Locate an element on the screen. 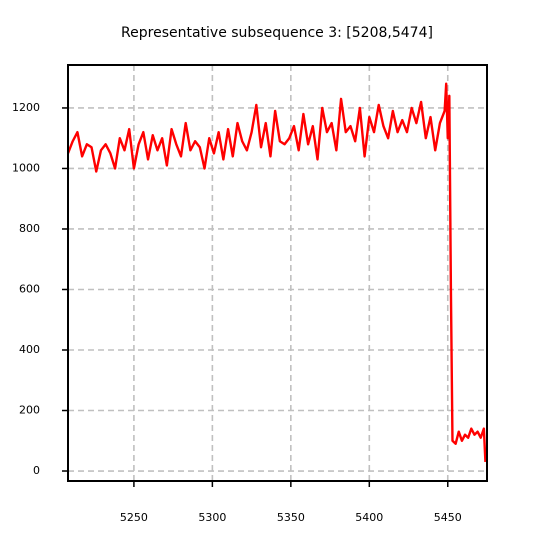 Image resolution: width=540 pixels, height=540 pixels. x-tick-label: 5300 is located at coordinates (212, 517).